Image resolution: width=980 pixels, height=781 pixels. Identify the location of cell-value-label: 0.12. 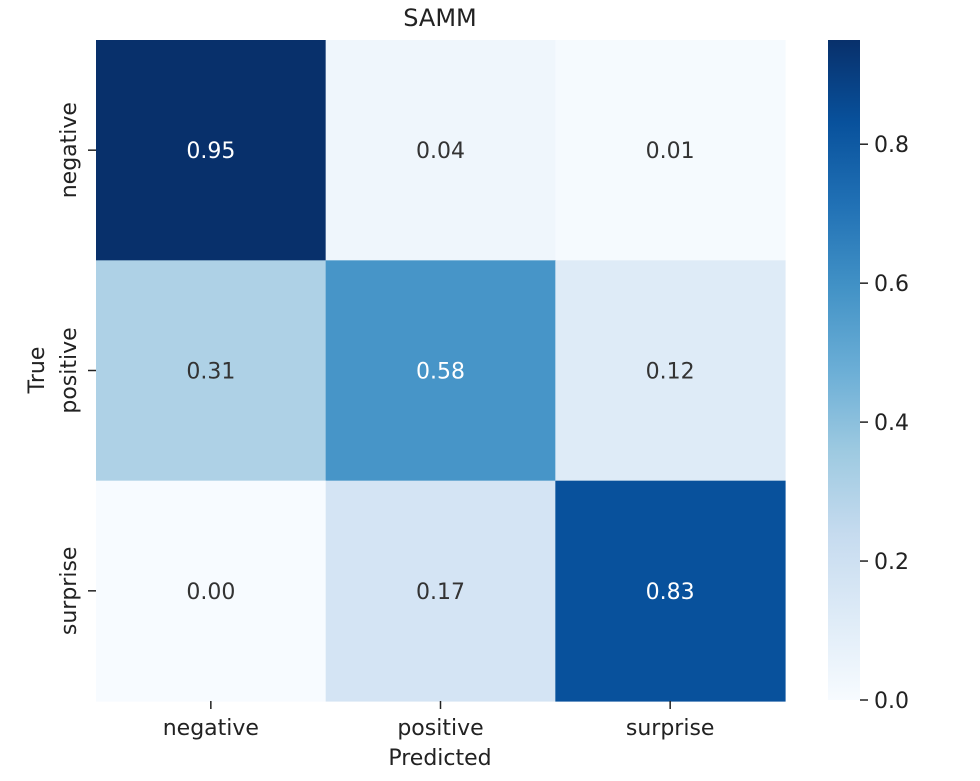
(670, 372).